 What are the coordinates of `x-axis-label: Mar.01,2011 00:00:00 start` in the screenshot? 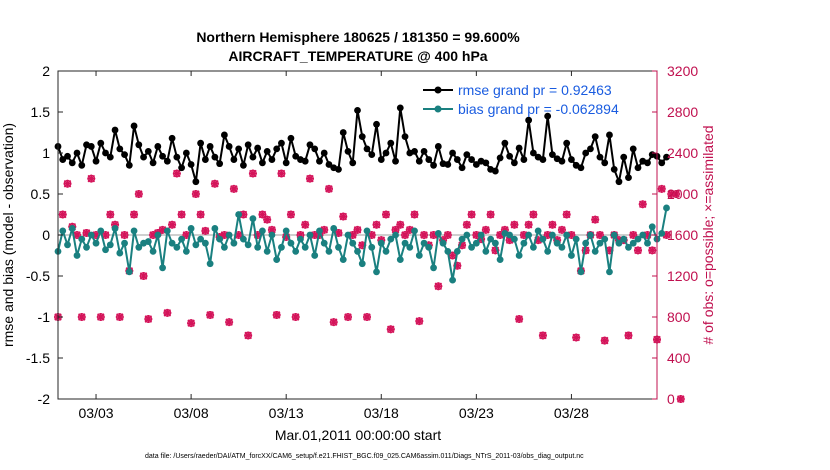 It's located at (358, 435).